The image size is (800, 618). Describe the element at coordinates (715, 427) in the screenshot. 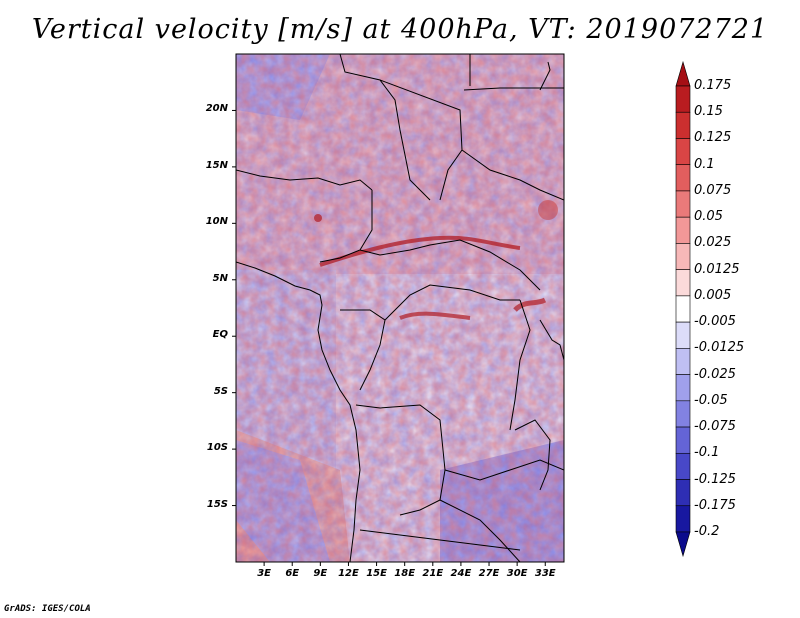

I see `colorbar-label: -0.075` at that location.